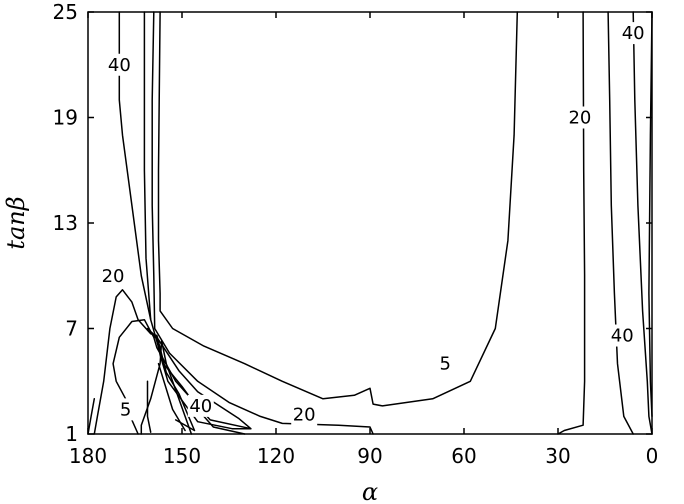 The image size is (684, 504). Describe the element at coordinates (182, 456) in the screenshot. I see `x-tick-label: 150` at that location.